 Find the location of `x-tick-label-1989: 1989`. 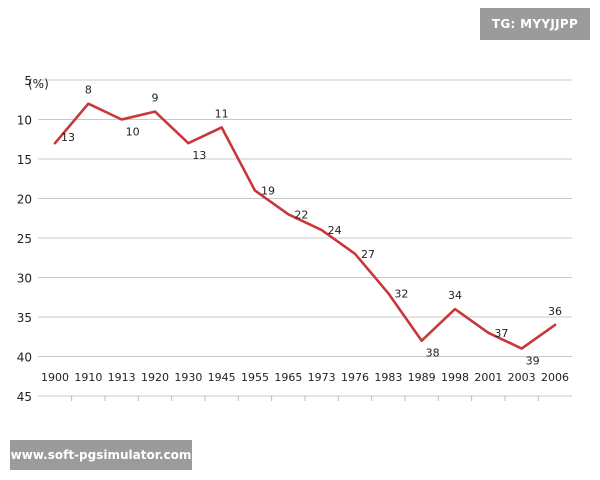

x-tick-label-1989: 1989 is located at coordinates (422, 377).